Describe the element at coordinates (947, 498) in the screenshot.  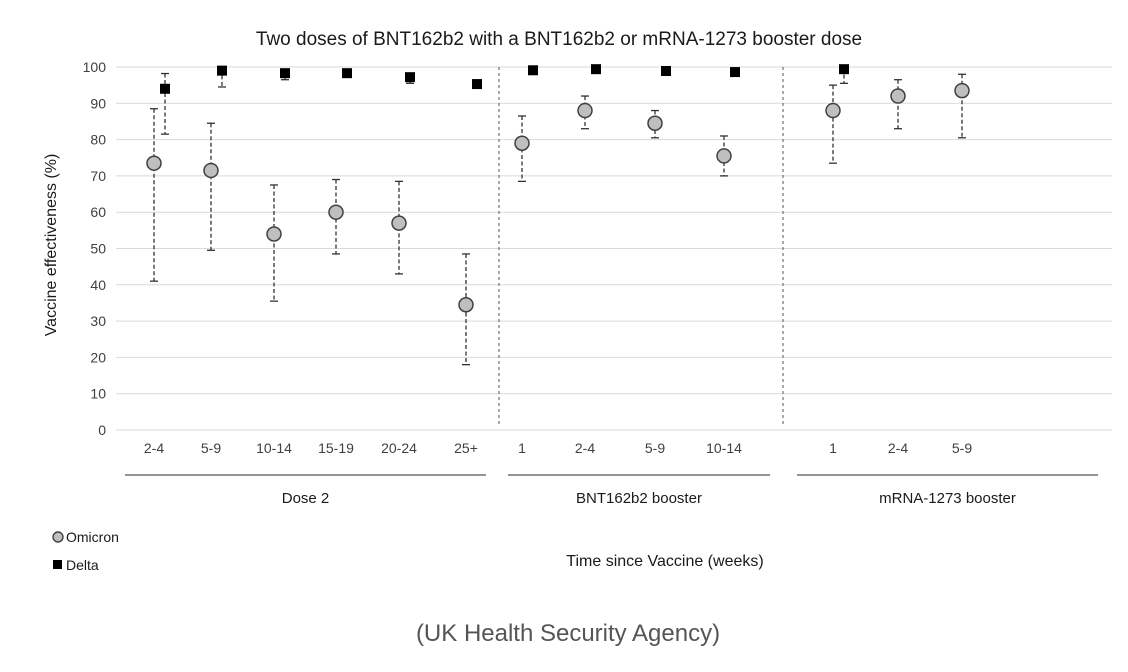
I see `group-label: mRNA-1273 booster` at that location.